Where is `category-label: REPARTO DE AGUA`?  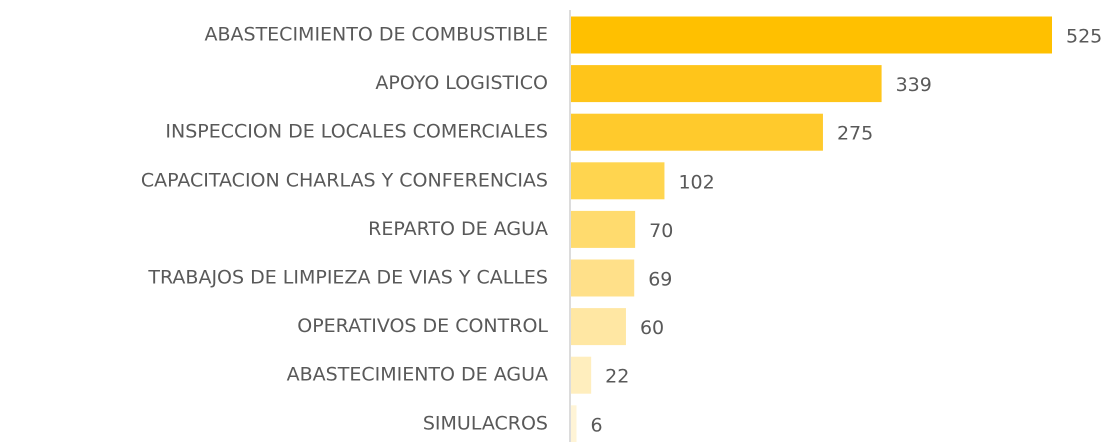
category-label: REPARTO DE AGUA is located at coordinates (458, 229).